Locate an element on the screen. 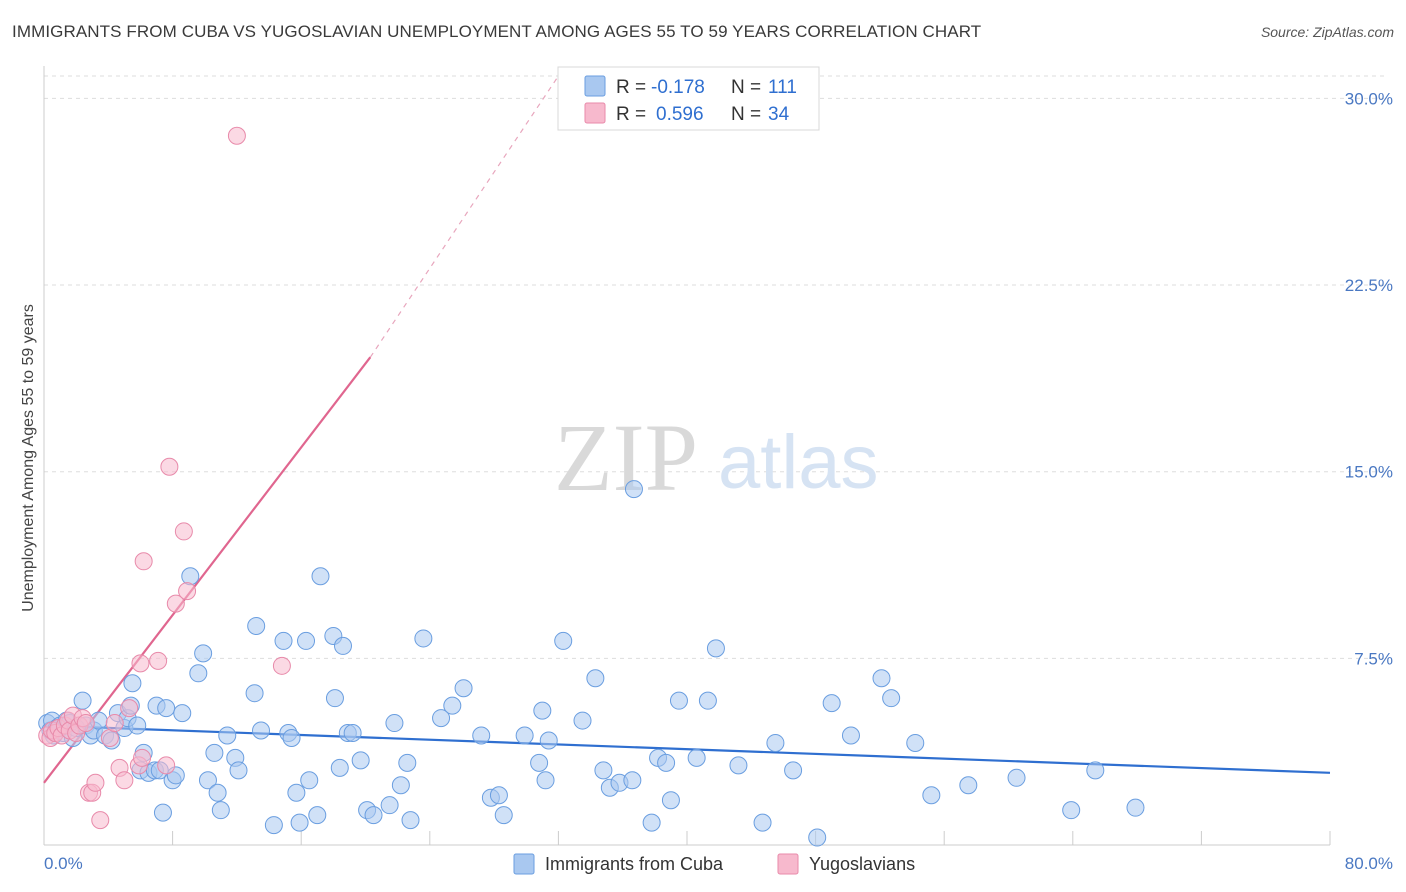  legend-swatch-yugo is located at coordinates (595, 113).